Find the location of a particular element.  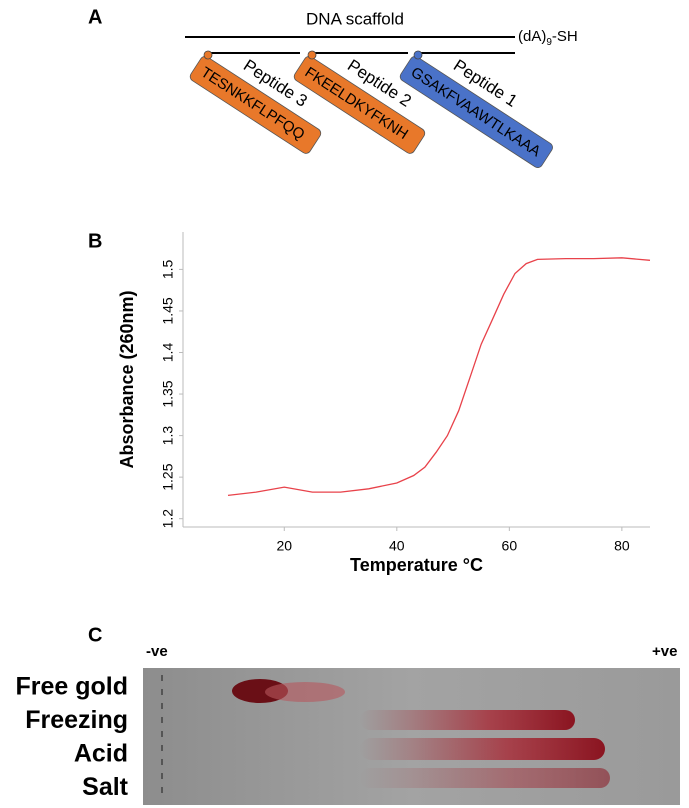

tail-text: -SH is located at coordinates (565, 36).